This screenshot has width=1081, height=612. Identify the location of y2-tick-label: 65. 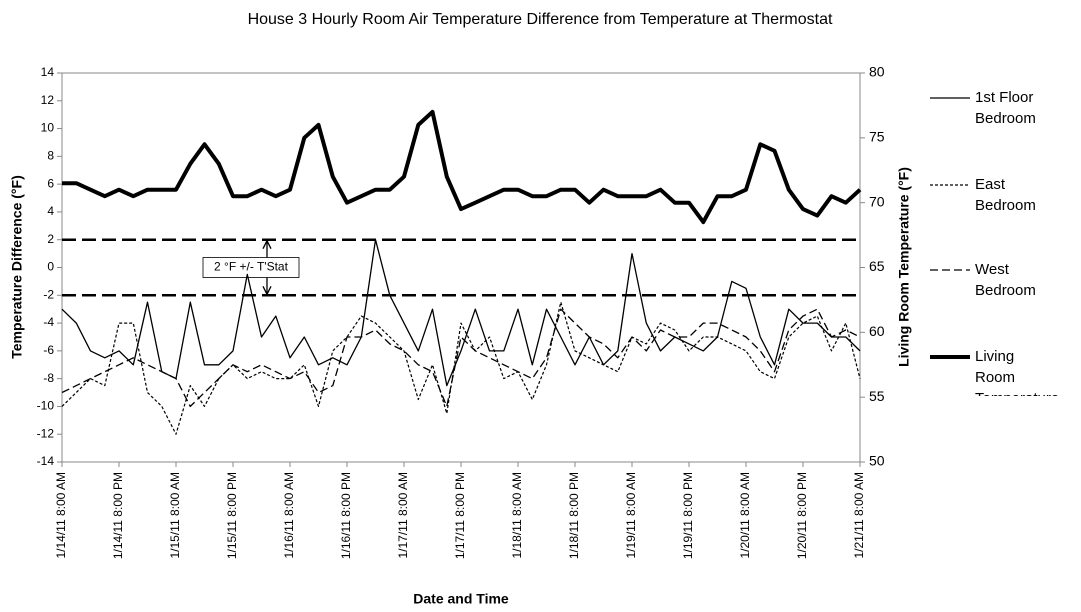
(877, 266).